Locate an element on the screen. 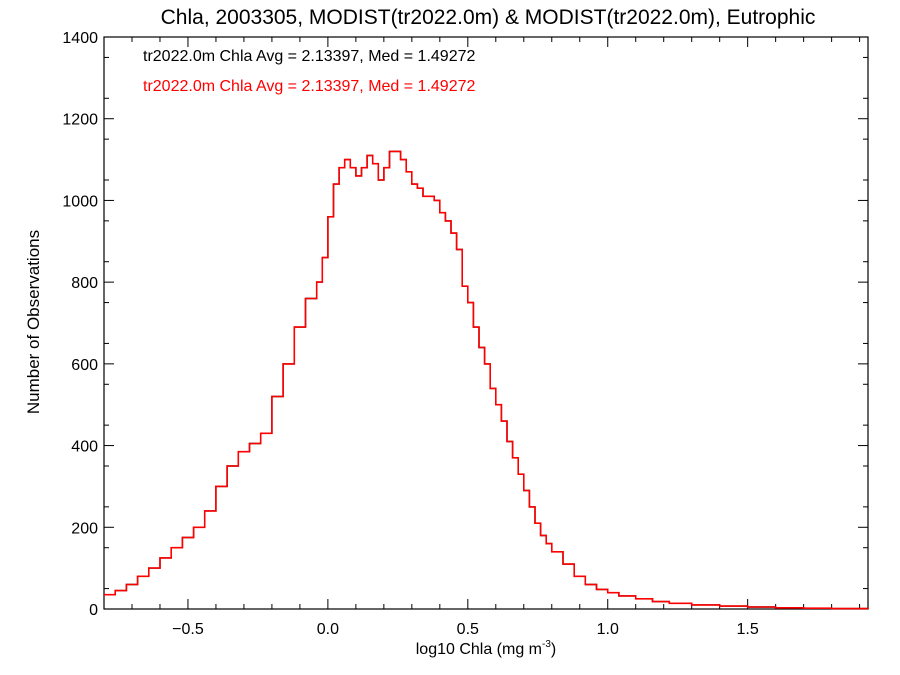  y-tick-label: 600 is located at coordinates (84, 365).